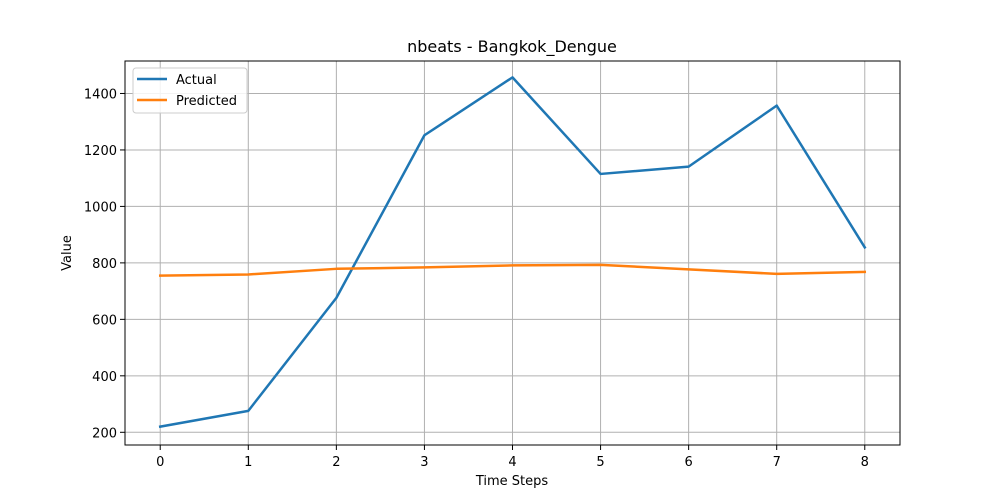  What do you see at coordinates (104, 433) in the screenshot?
I see `y-tick-label: 200` at bounding box center [104, 433].